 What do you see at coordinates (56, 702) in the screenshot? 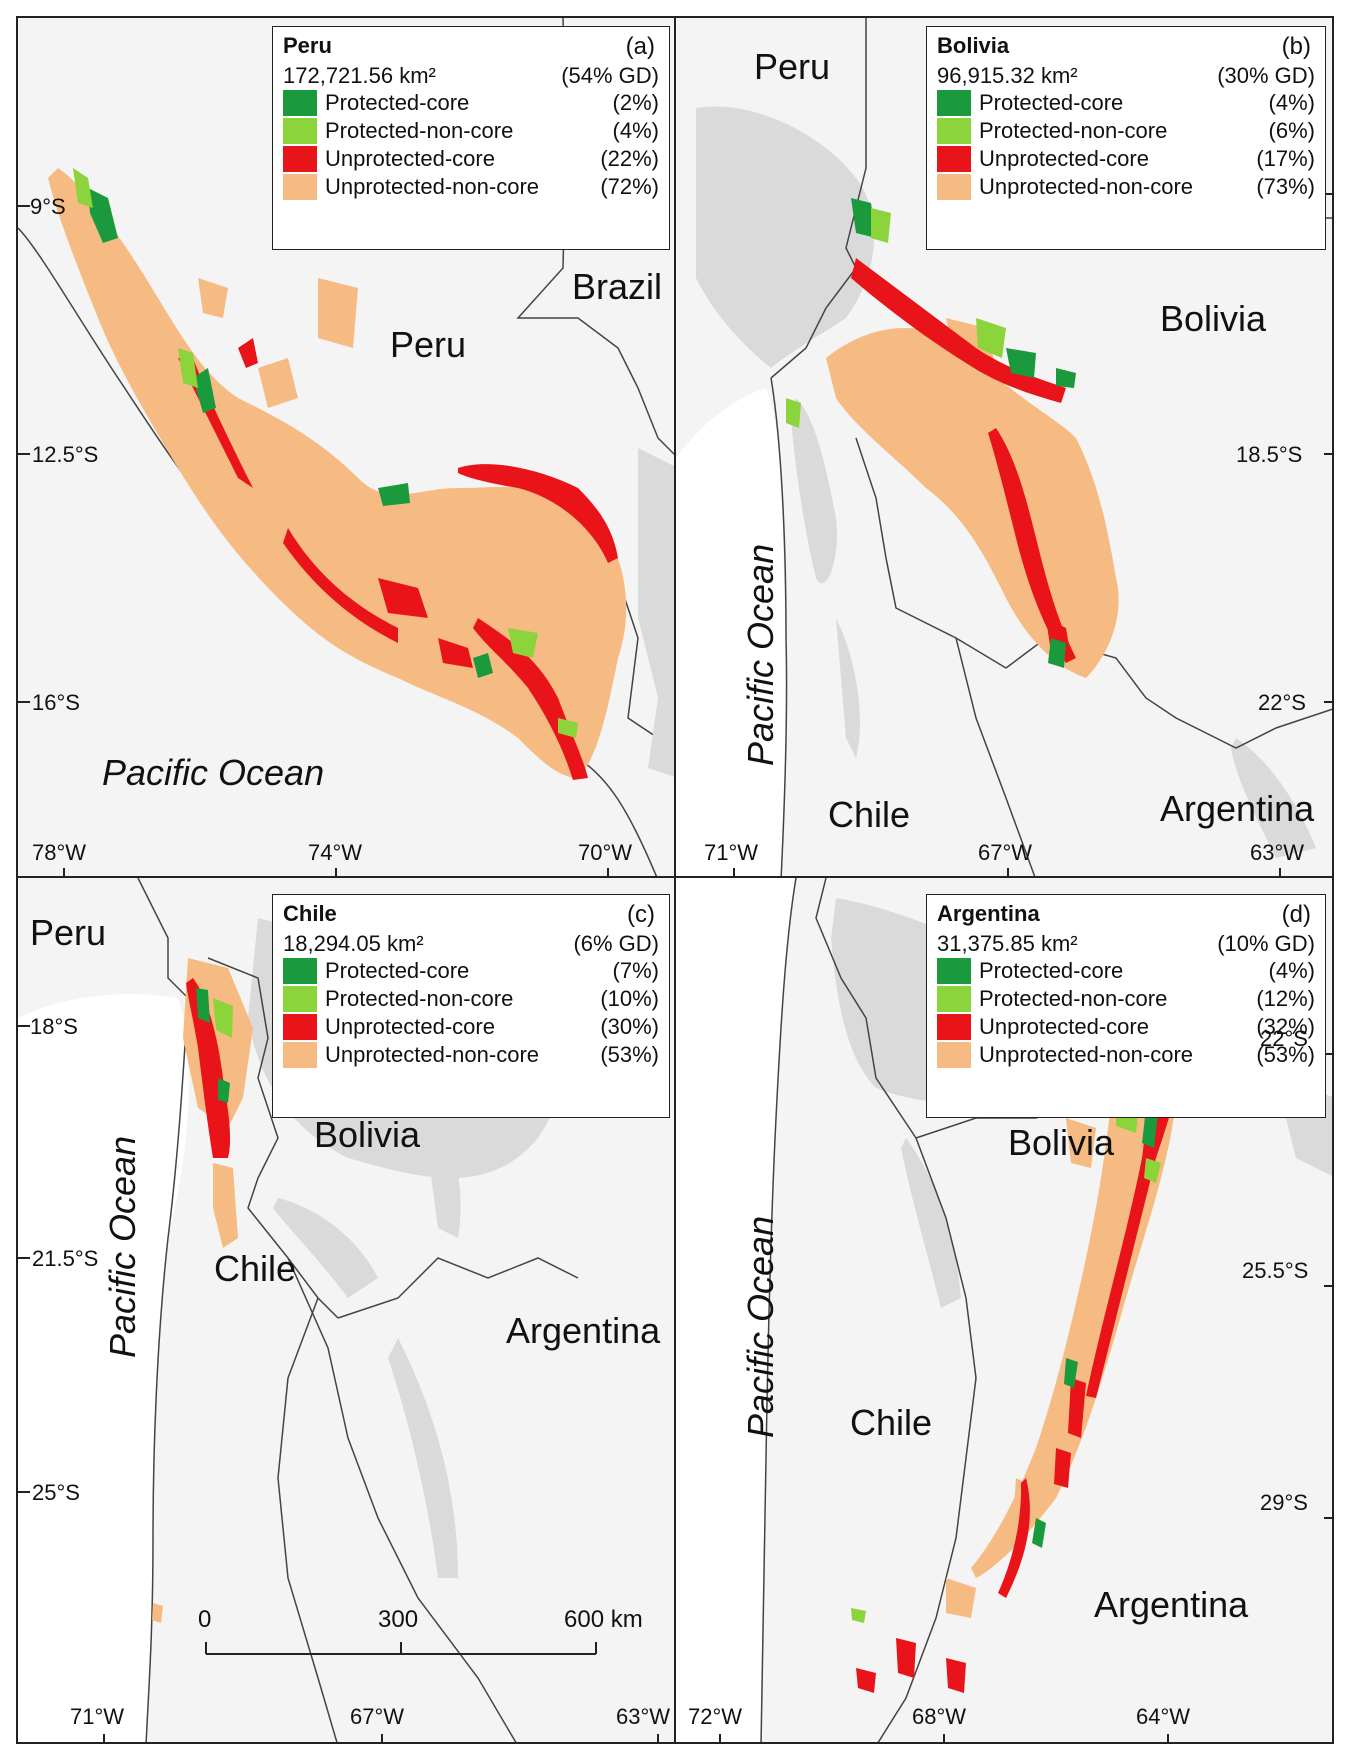
I see `lat-tick-label: 16°S` at bounding box center [56, 702].